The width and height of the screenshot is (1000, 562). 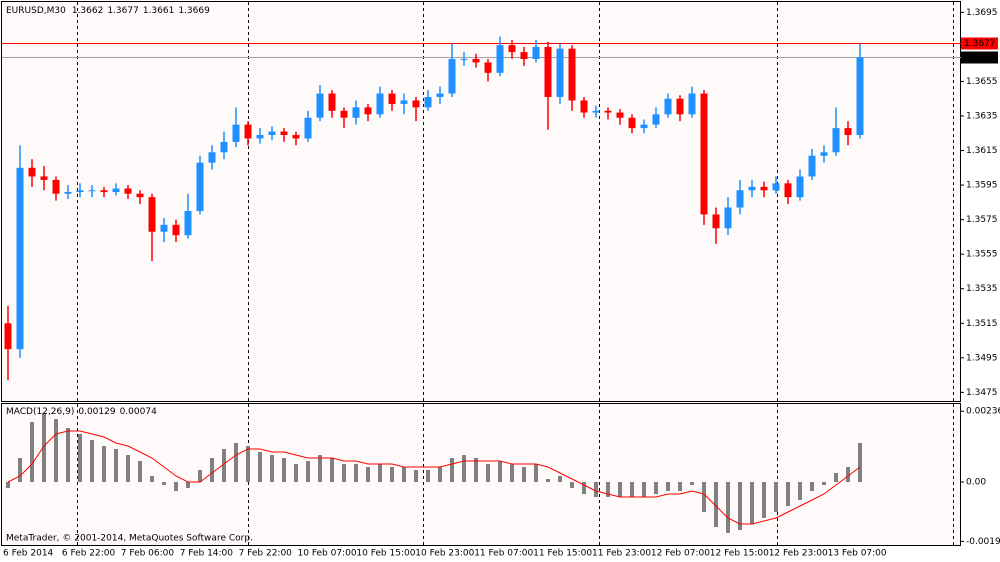 What do you see at coordinates (983, 412) in the screenshot?
I see `y-tick-label: 0.00236` at bounding box center [983, 412].